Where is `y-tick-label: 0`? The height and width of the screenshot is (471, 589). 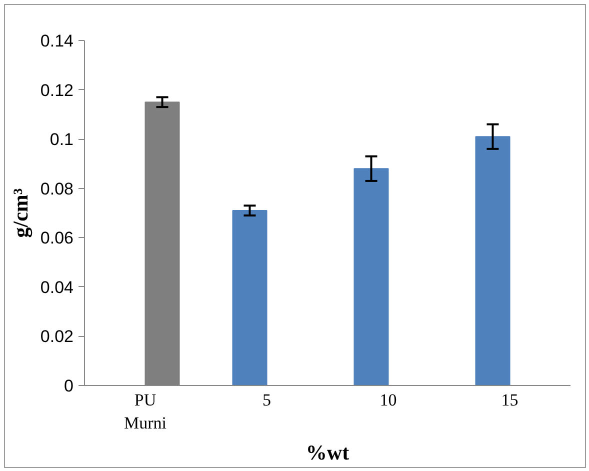 y-tick-label: 0 is located at coordinates (69, 386).